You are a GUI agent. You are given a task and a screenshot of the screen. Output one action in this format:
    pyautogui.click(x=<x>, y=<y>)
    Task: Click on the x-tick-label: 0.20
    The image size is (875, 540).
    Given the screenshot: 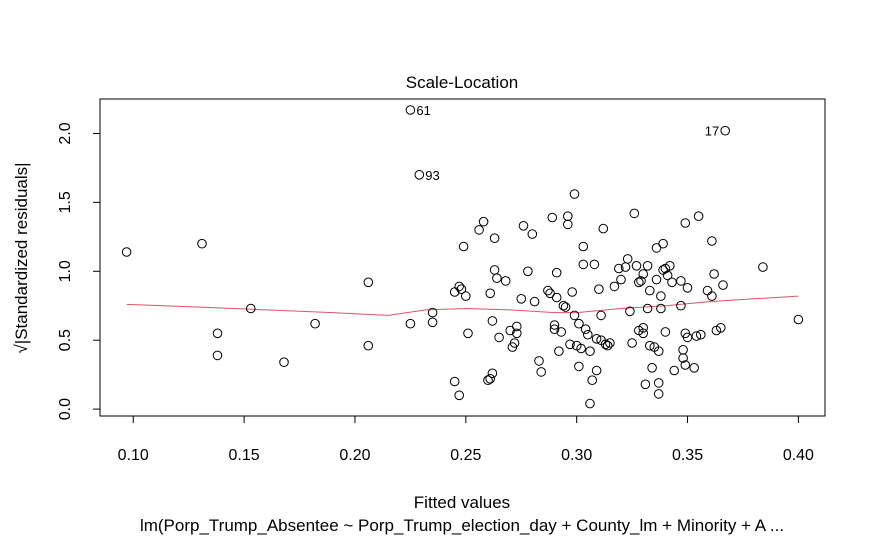 What is the action you would take?
    pyautogui.click(x=354, y=455)
    